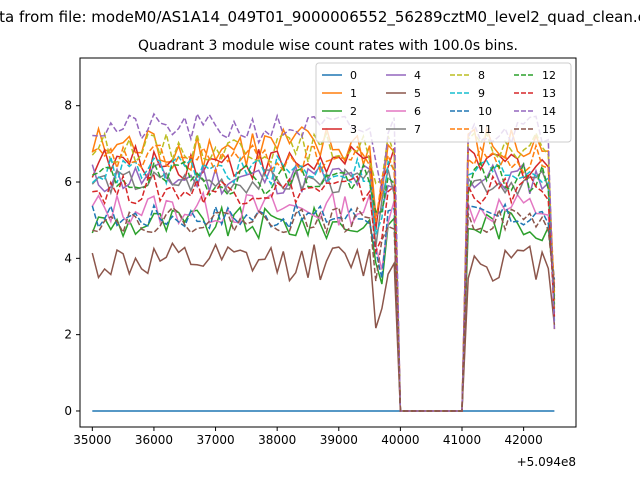 This screenshot has height=480, width=640. Describe the element at coordinates (549, 129) in the screenshot. I see `legend-label: 15` at that location.